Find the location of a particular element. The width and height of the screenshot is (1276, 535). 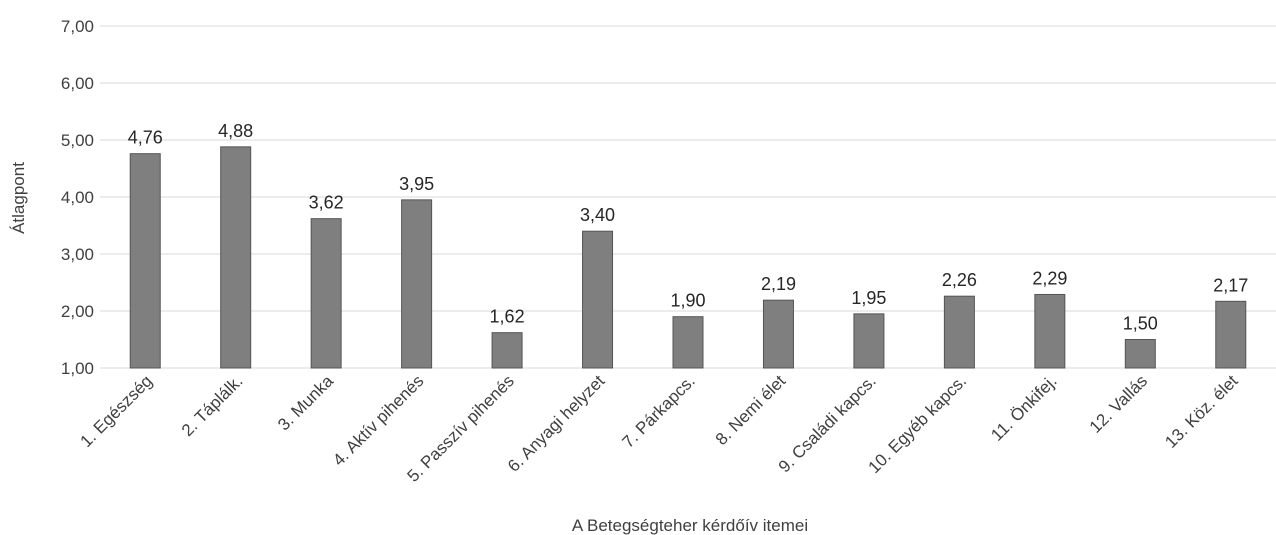

data-label: 3,62 is located at coordinates (326, 203).